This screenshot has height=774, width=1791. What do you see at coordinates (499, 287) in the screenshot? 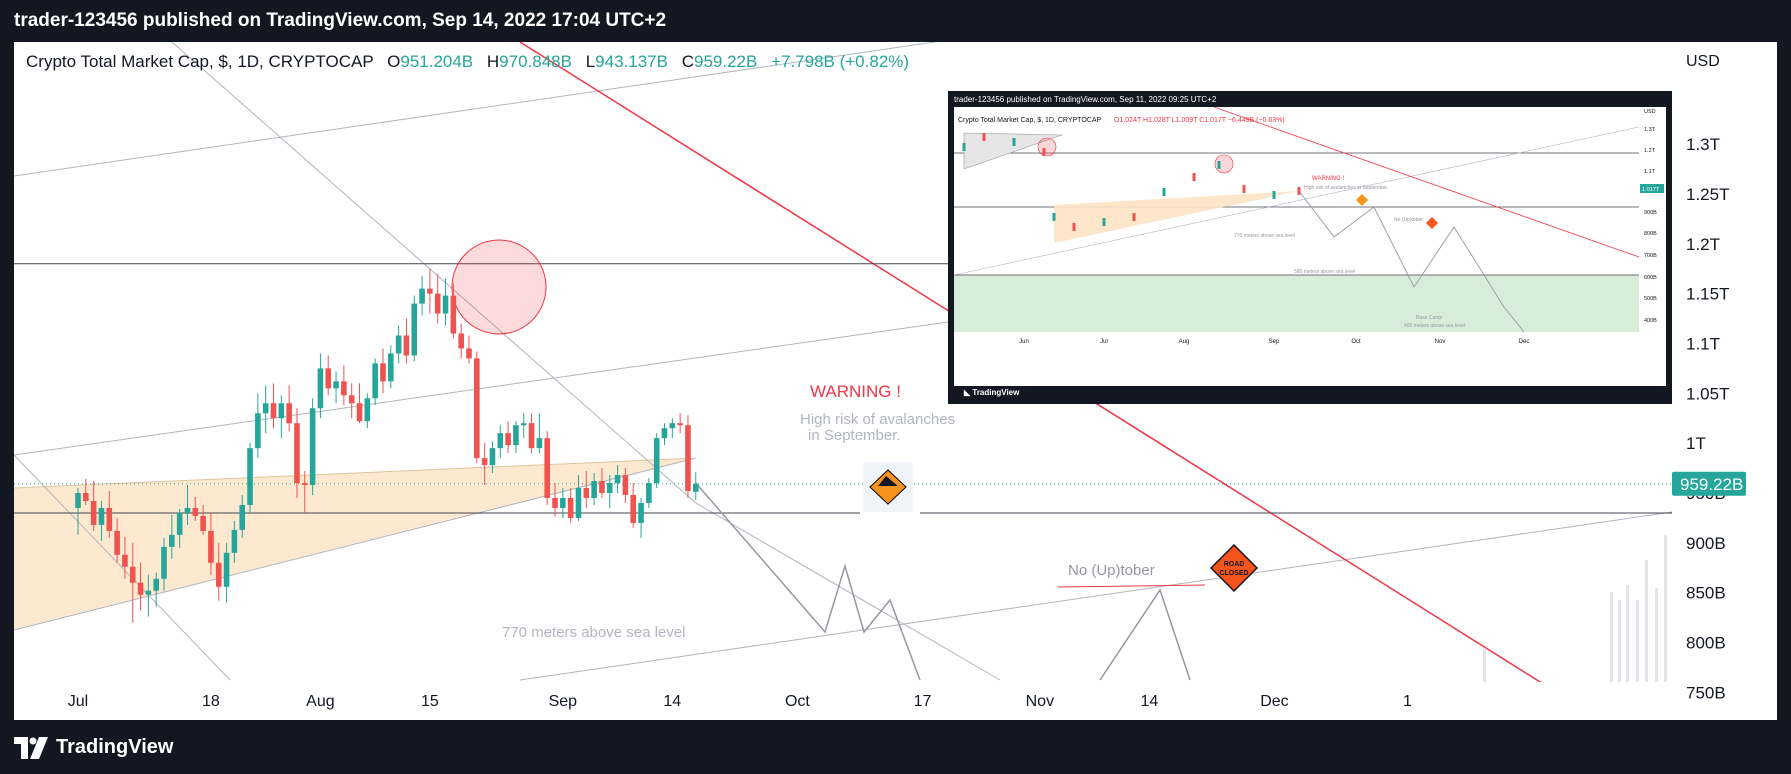
I see `highlight-circle` at bounding box center [499, 287].